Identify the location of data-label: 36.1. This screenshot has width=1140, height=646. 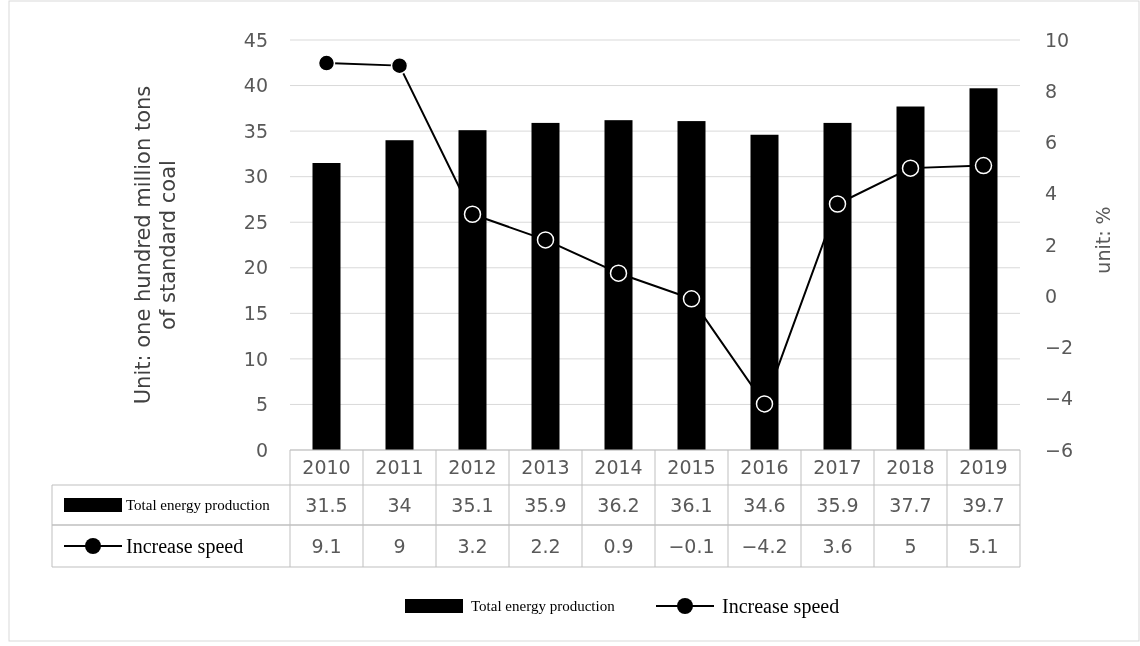
(691, 504).